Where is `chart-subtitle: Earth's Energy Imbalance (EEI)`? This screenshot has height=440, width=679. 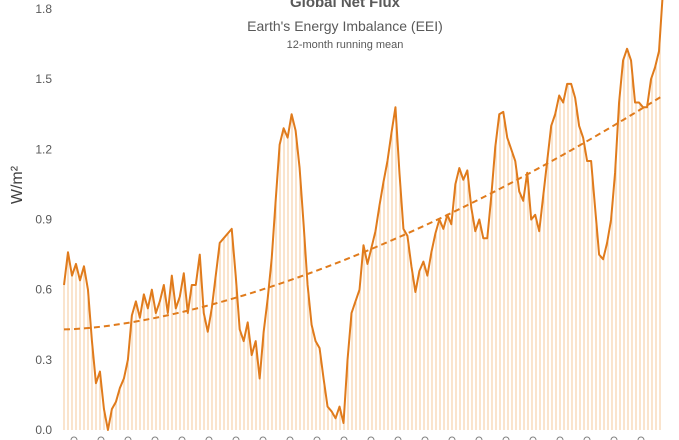 chart-subtitle: Earth's Energy Imbalance (EEI) is located at coordinates (345, 26).